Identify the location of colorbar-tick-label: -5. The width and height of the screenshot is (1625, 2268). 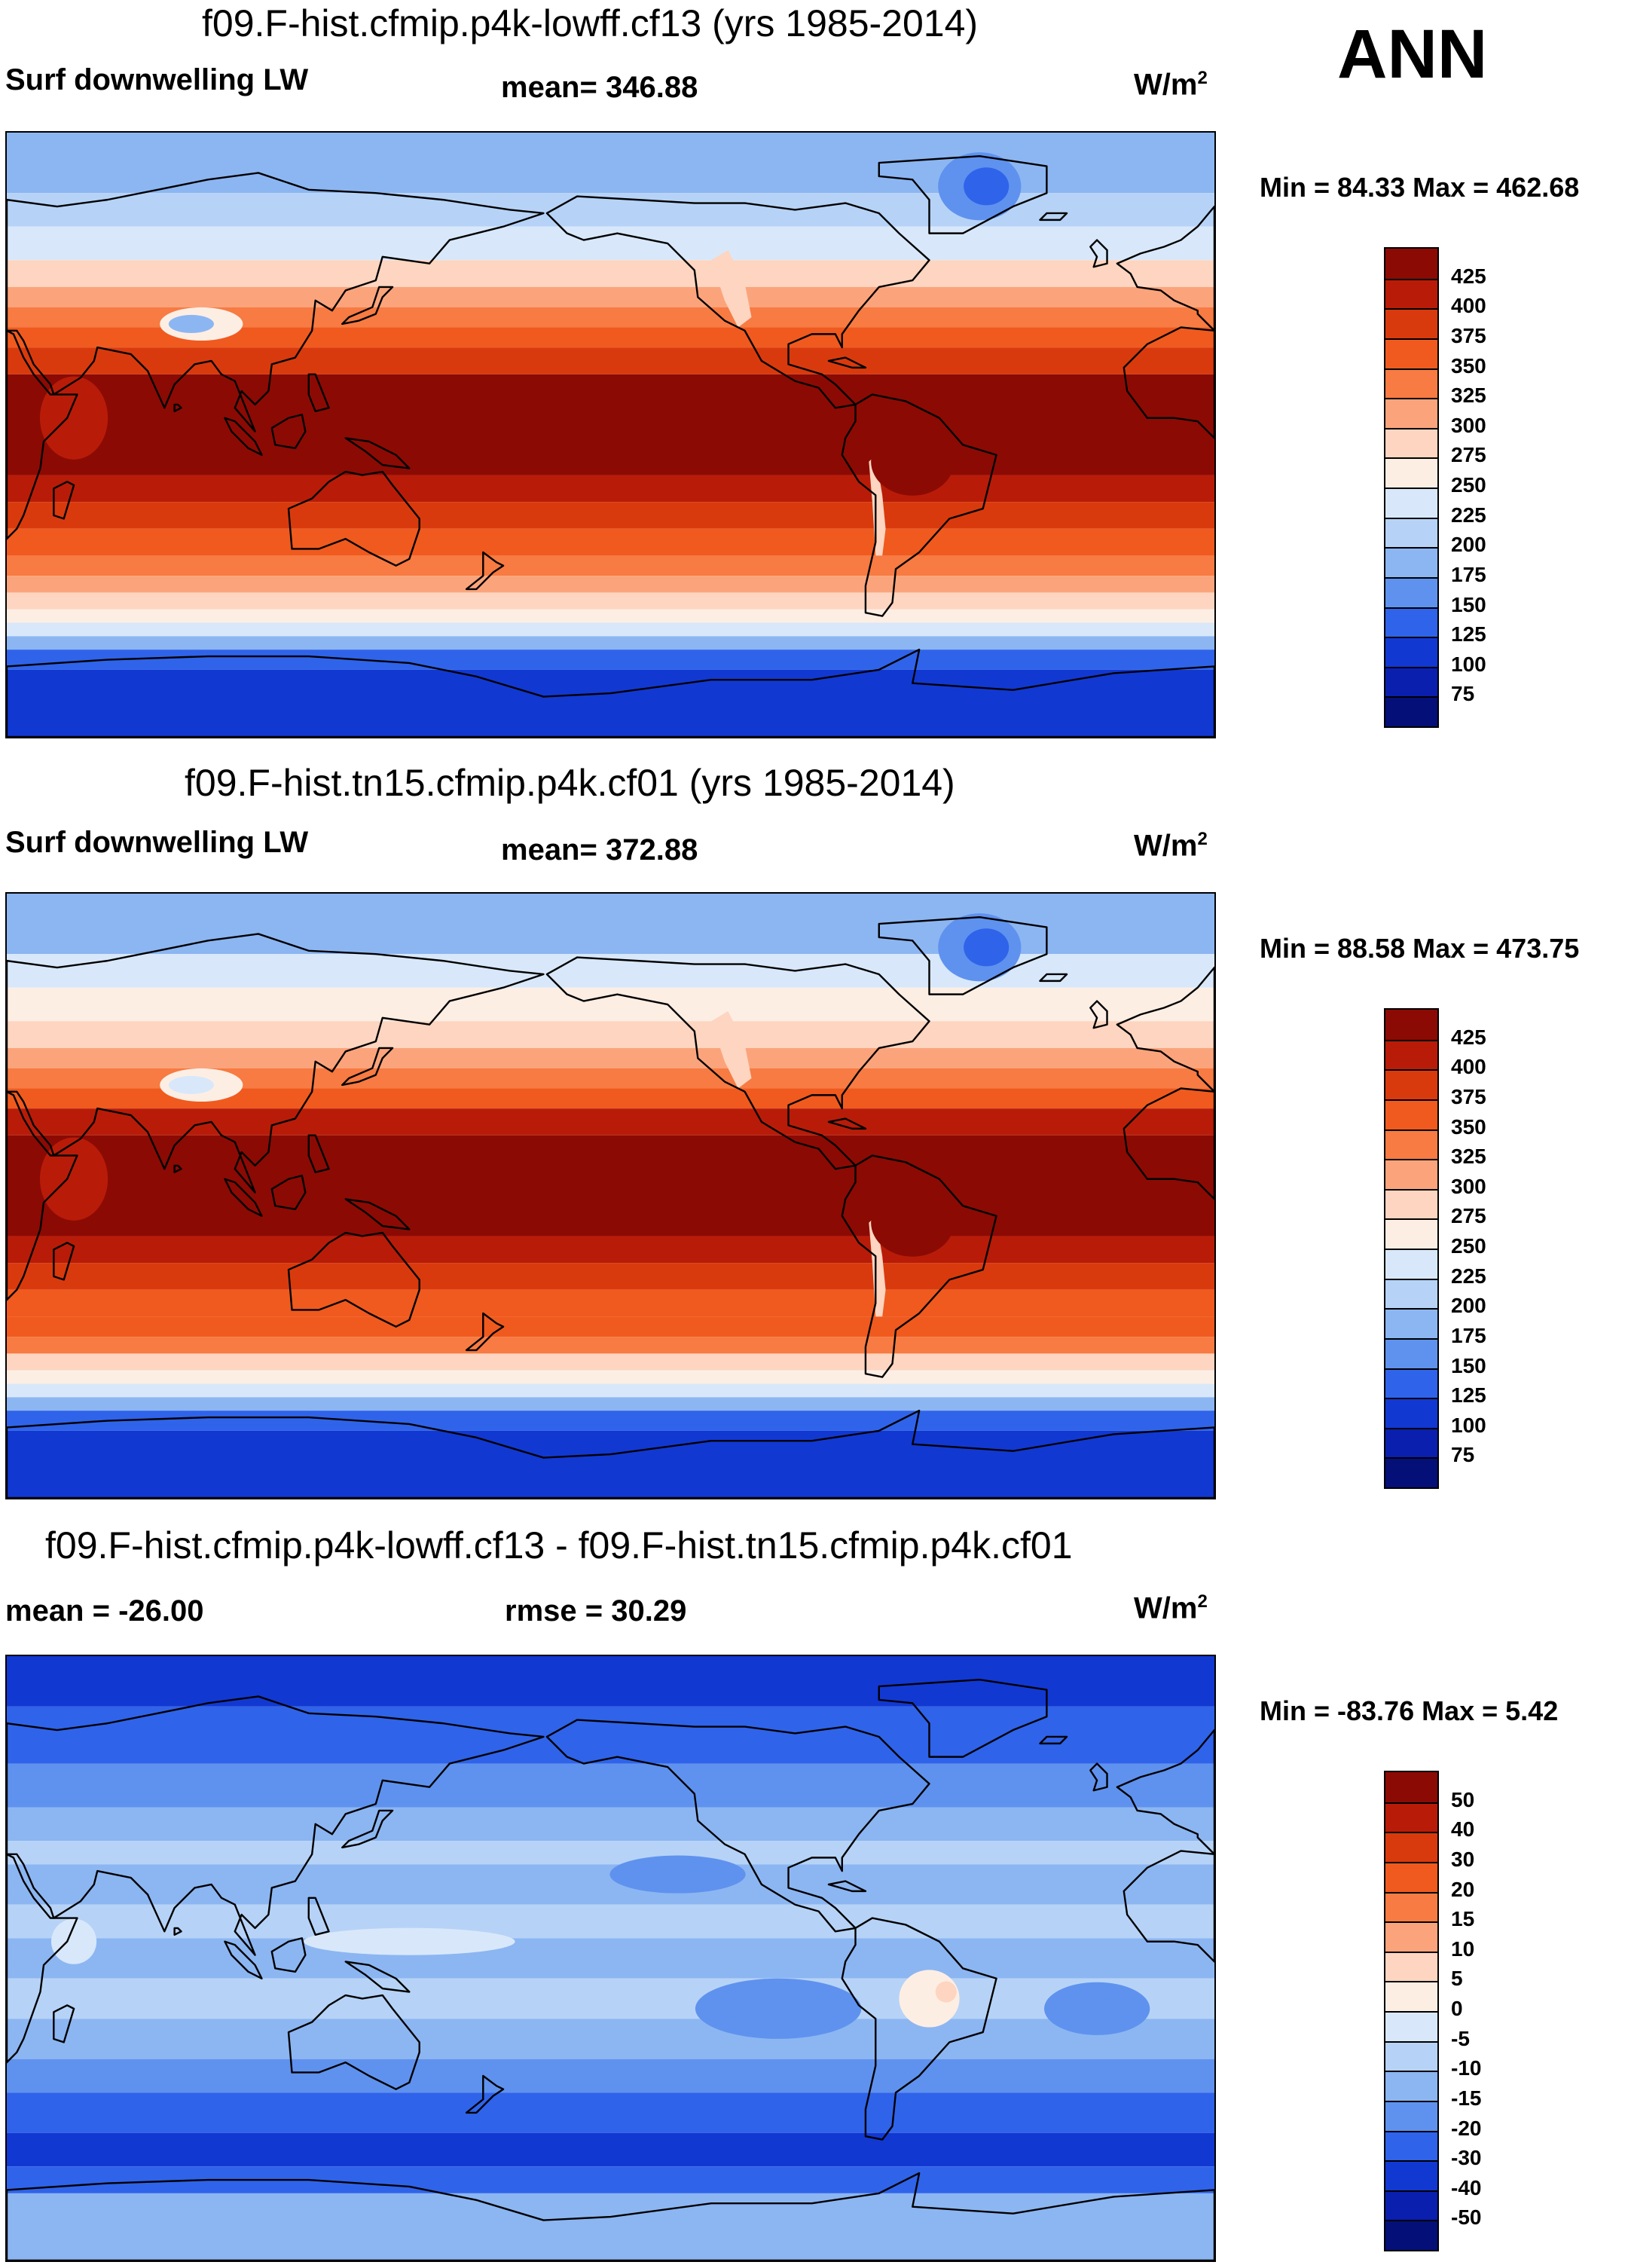
(1460, 2038).